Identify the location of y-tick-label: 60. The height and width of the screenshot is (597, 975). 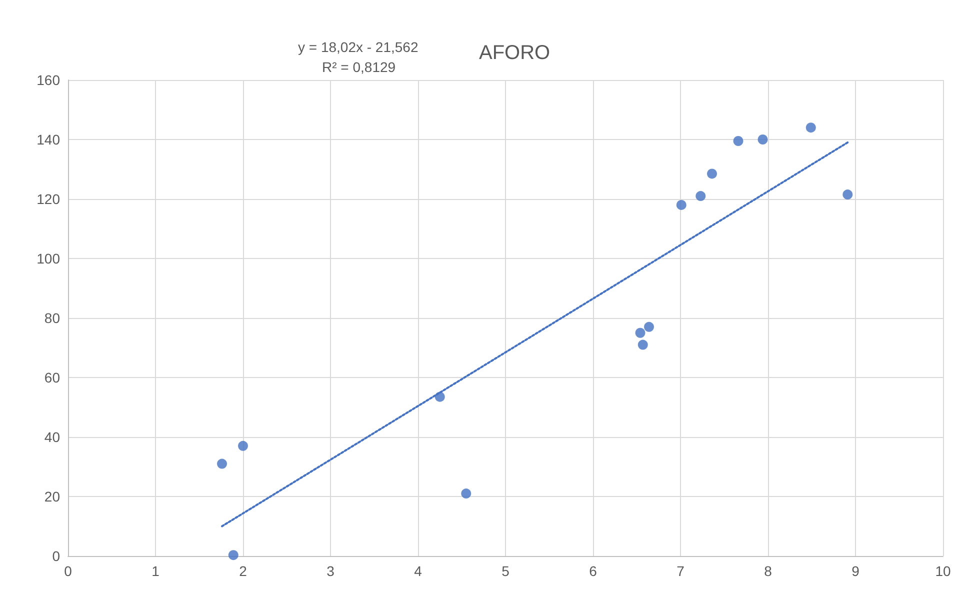
(52, 378).